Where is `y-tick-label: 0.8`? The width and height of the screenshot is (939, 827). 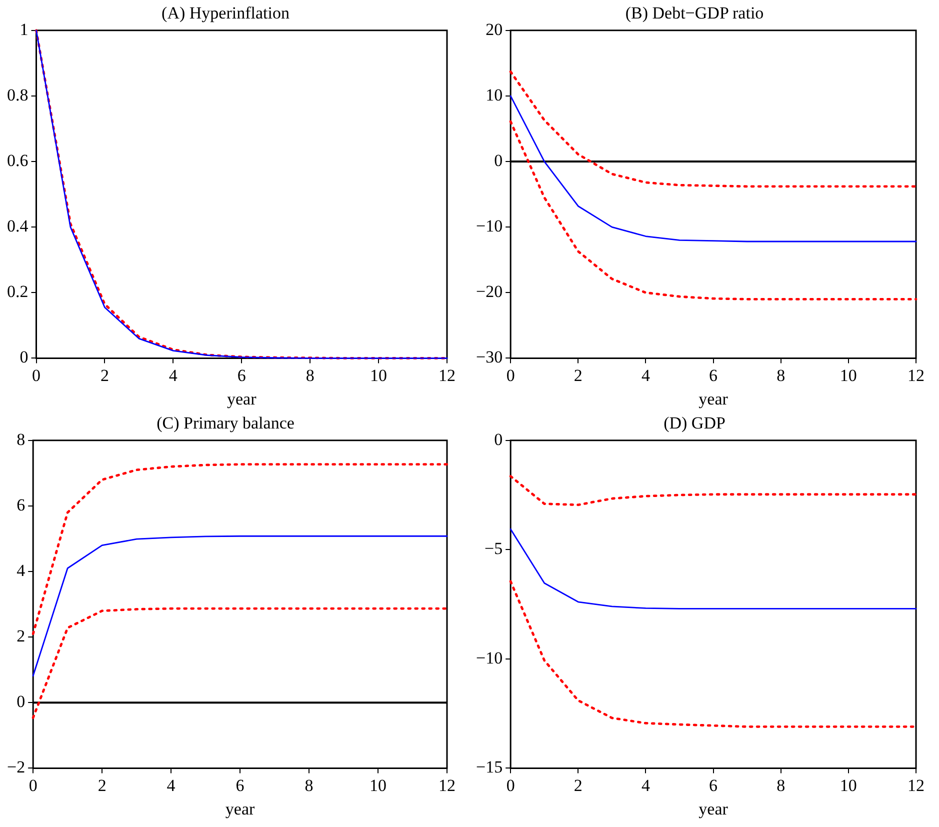
y-tick-label: 0.8 is located at coordinates (17, 94).